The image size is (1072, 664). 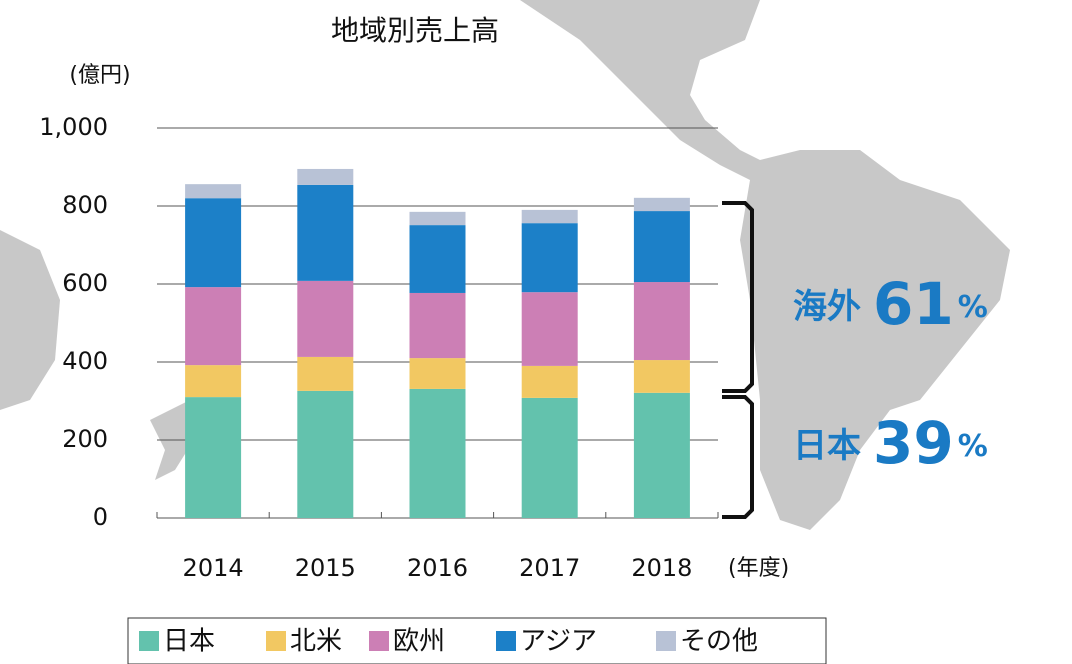 What do you see at coordinates (738, 360) in the screenshot?
I see `brackets` at bounding box center [738, 360].